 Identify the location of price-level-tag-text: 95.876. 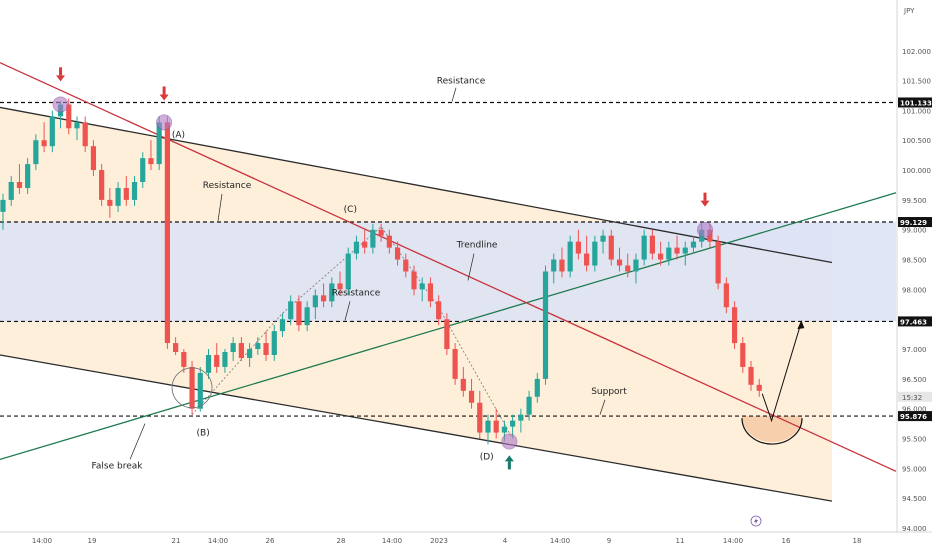
(913, 417).